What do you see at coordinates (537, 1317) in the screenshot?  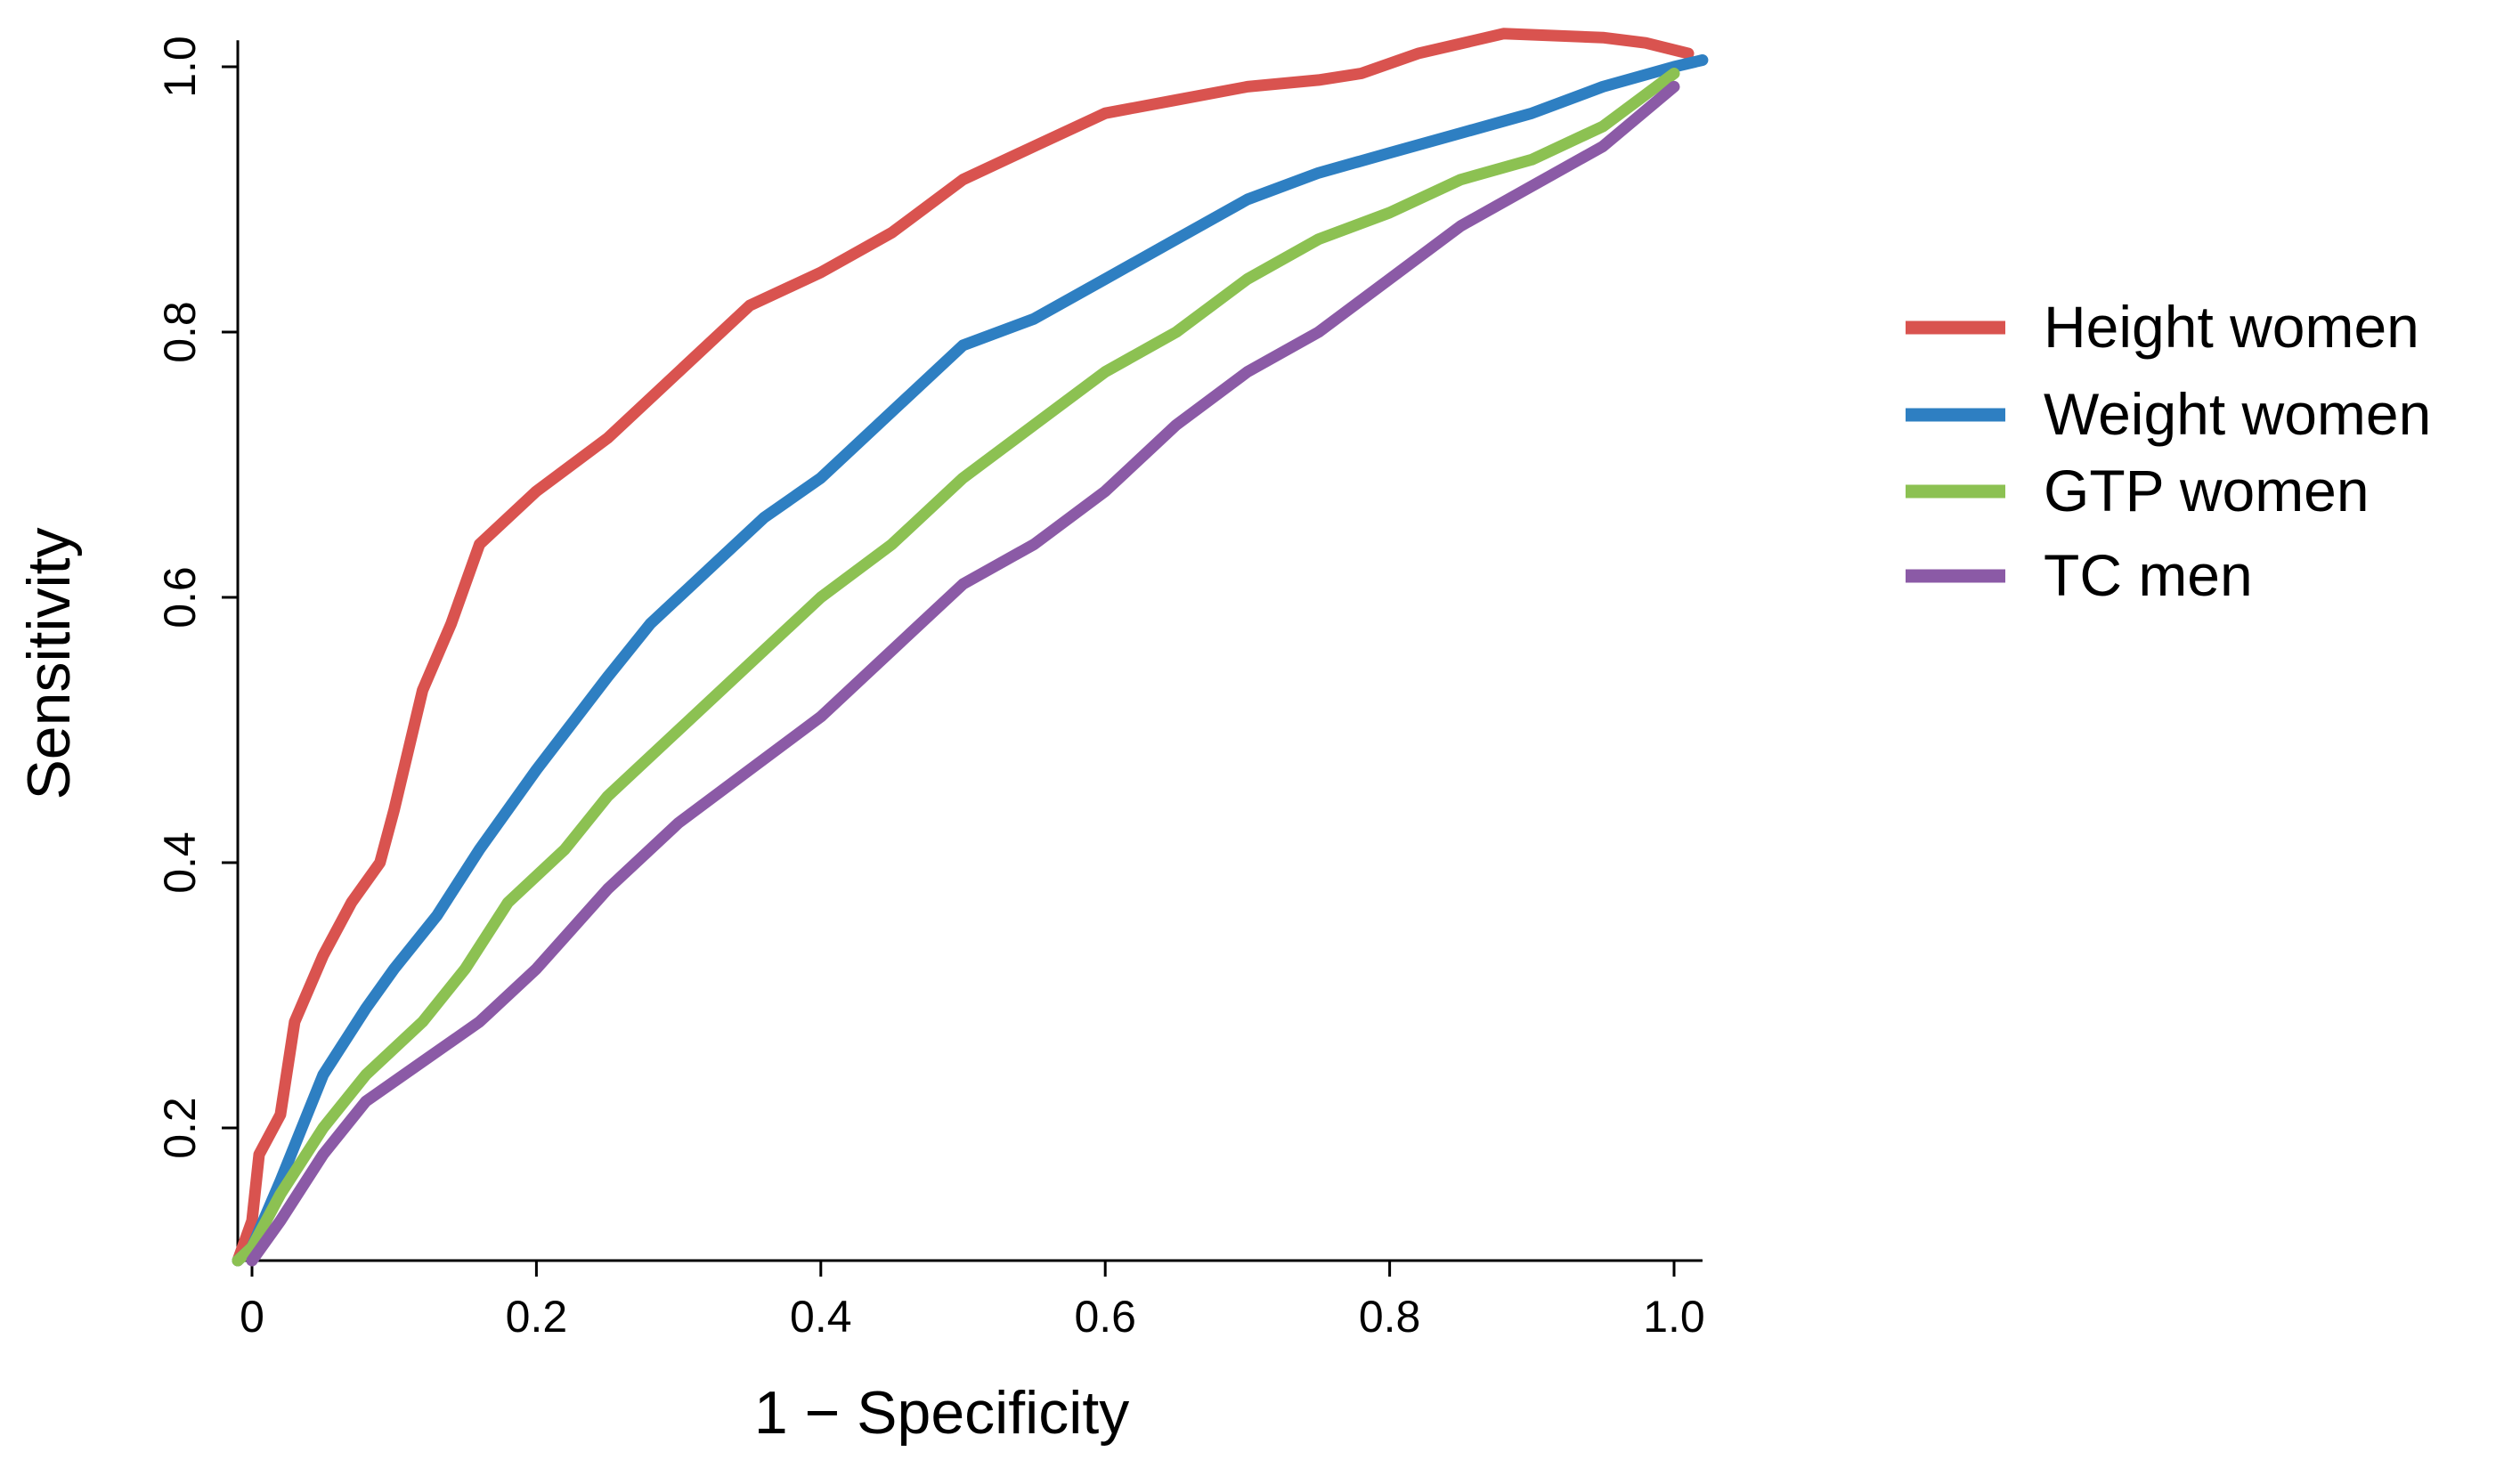 I see `x-tick-label: 0.2` at bounding box center [537, 1317].